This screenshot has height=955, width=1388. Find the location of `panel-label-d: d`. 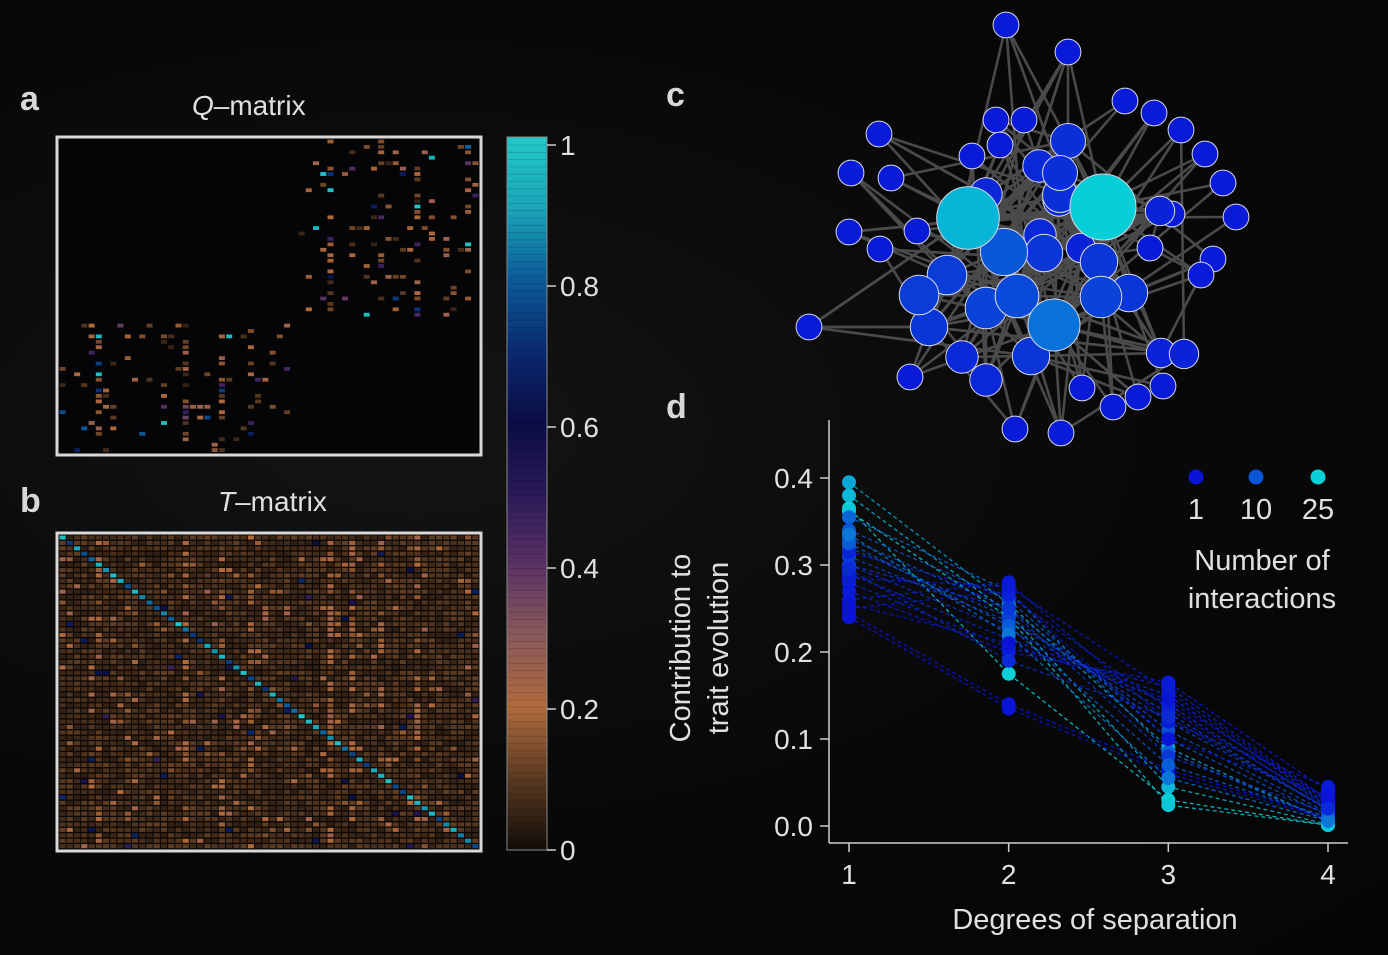

panel-label-d: d is located at coordinates (676, 407).